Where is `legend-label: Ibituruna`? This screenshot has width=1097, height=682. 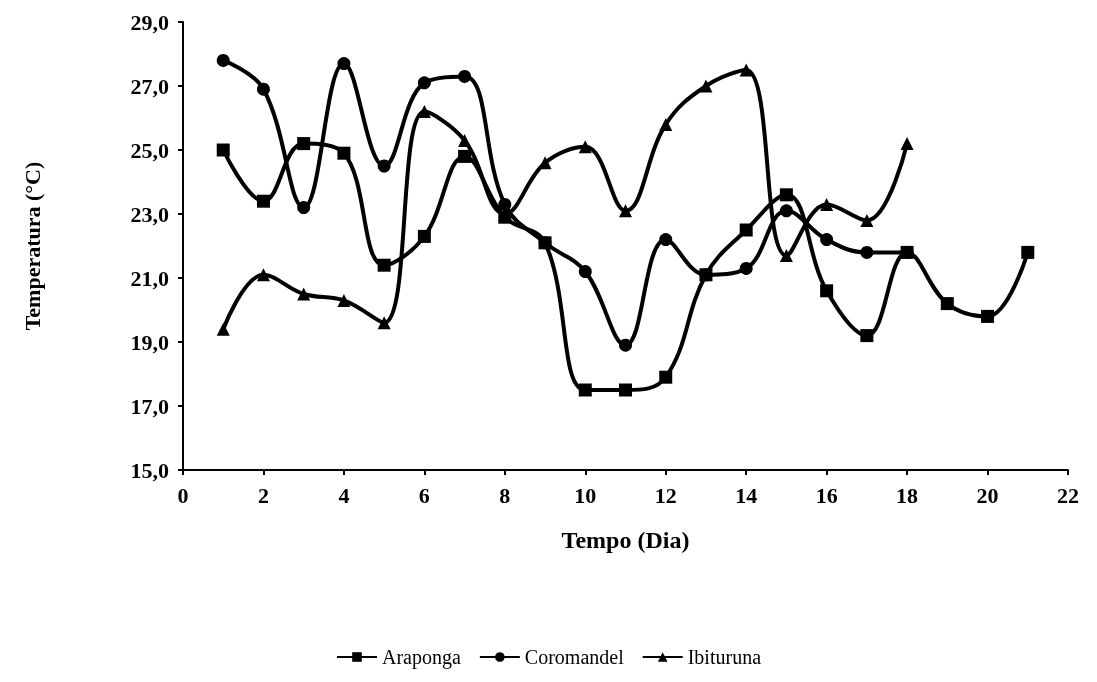 legend-label: Ibituruna is located at coordinates (724, 657).